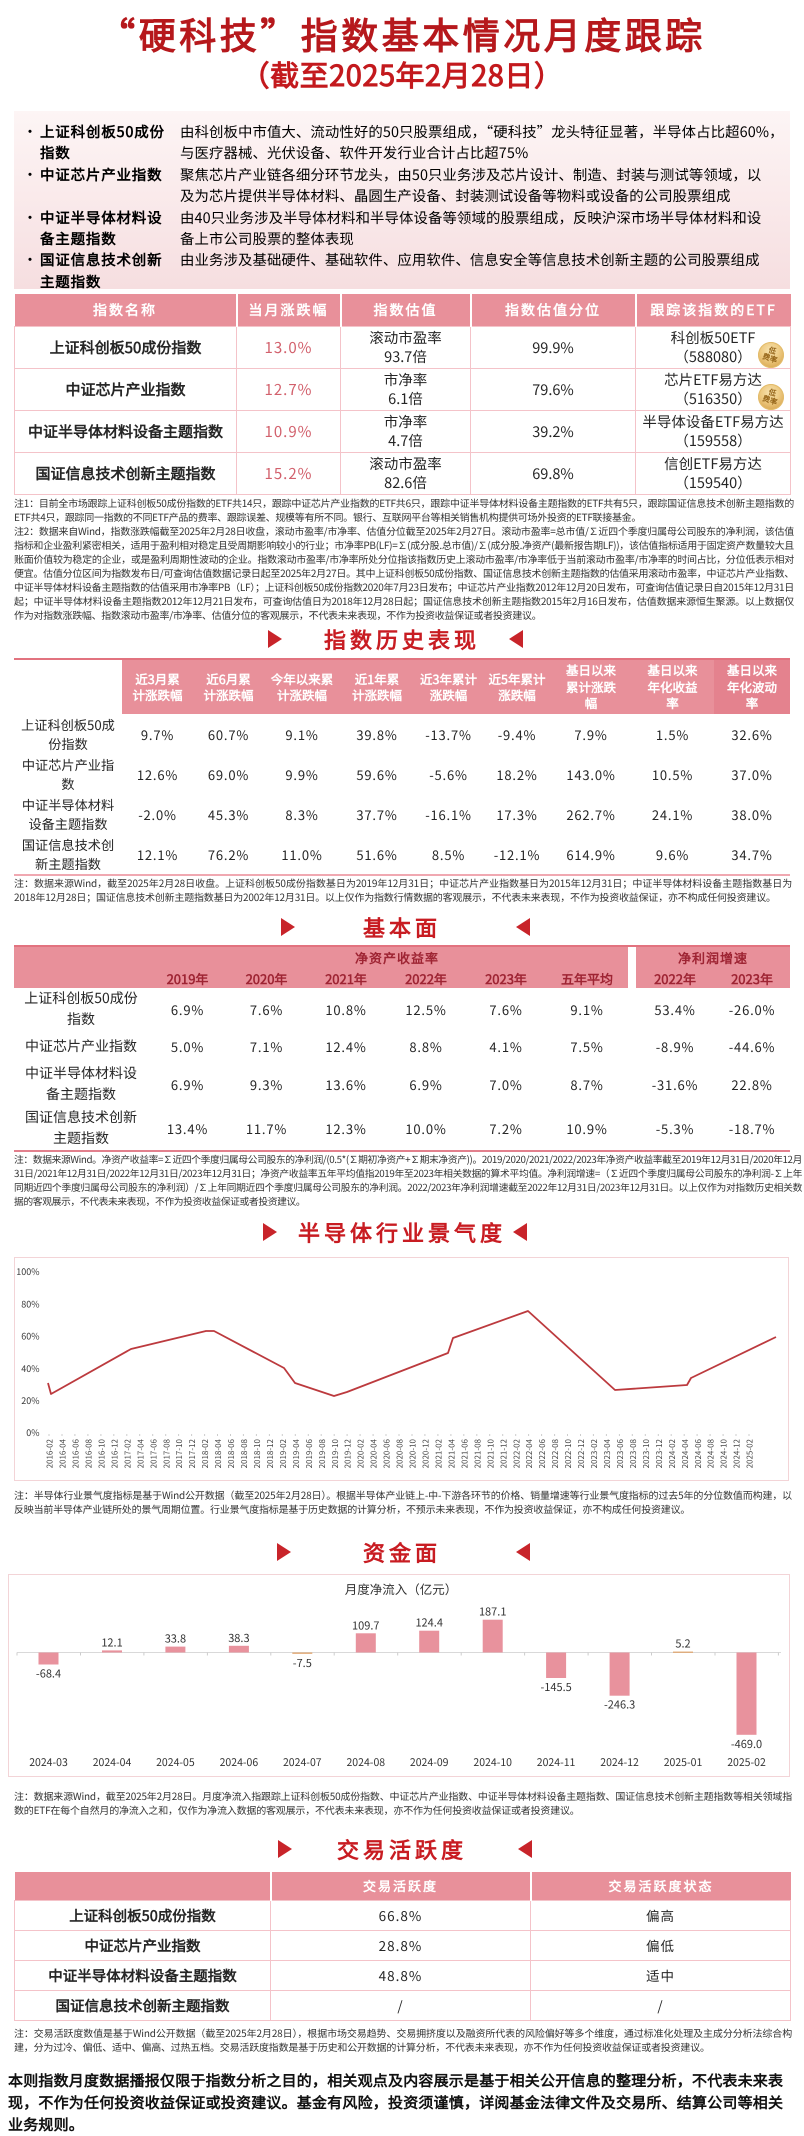 This screenshot has height=2136, width=804. I want to click on svg-text: 5.2, so click(682, 1644).